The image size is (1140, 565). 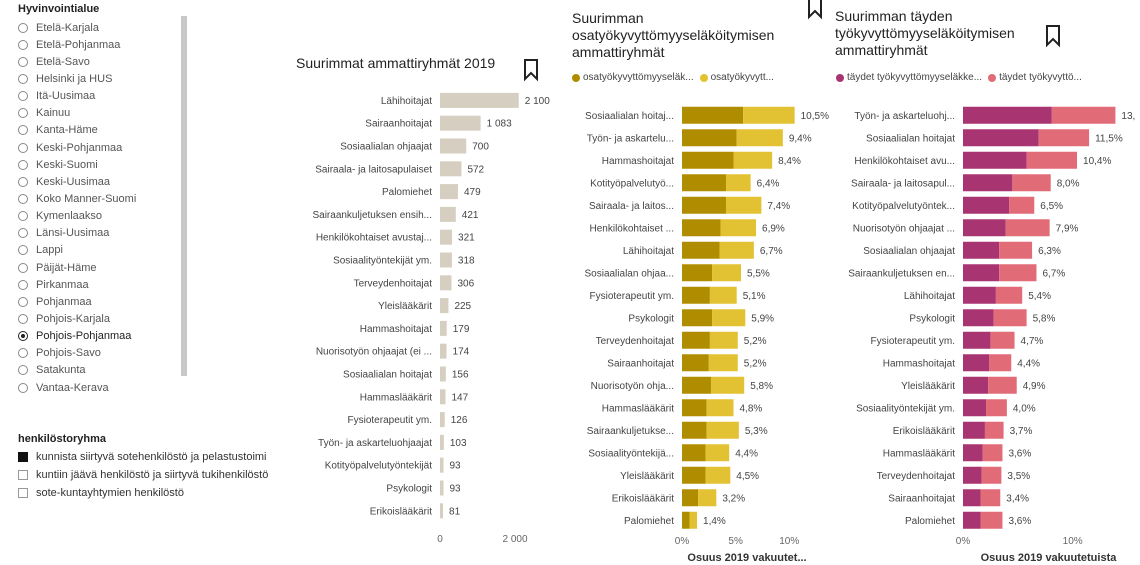 I want to click on region-option: Etelä-Pohjanmaa, so click(x=98, y=44).